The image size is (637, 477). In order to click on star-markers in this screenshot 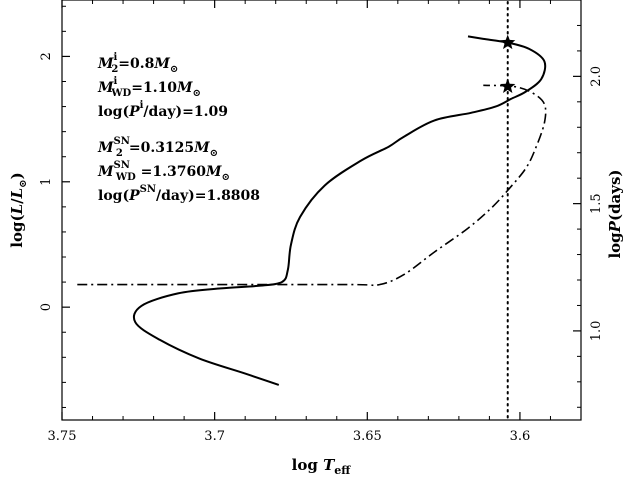, I will do `click(508, 63)`.